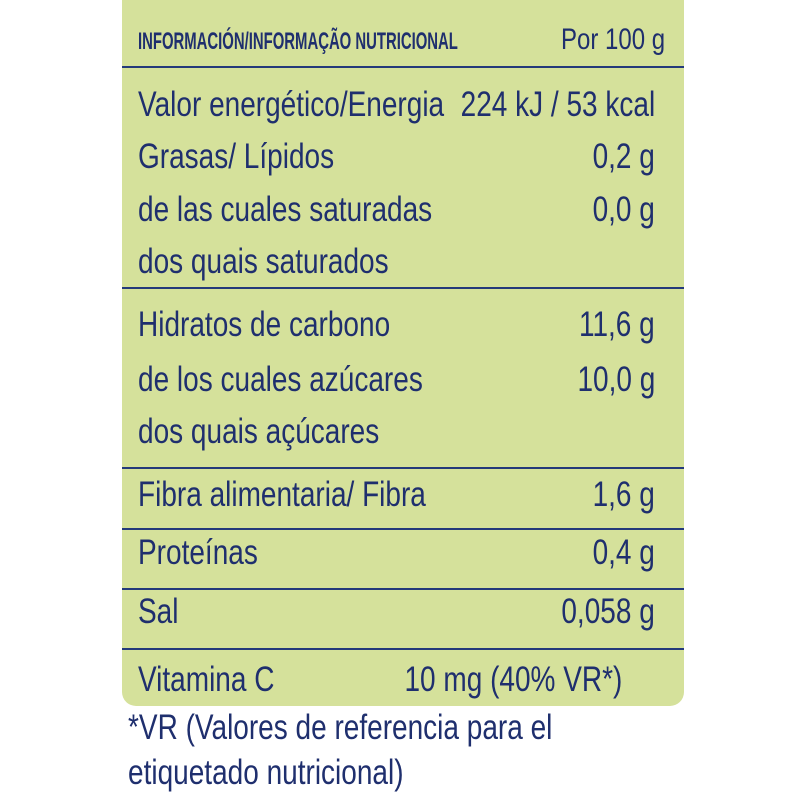 The image size is (800, 800). Describe the element at coordinates (608, 611) in the screenshot. I see `row-value: 0,058 g` at that location.